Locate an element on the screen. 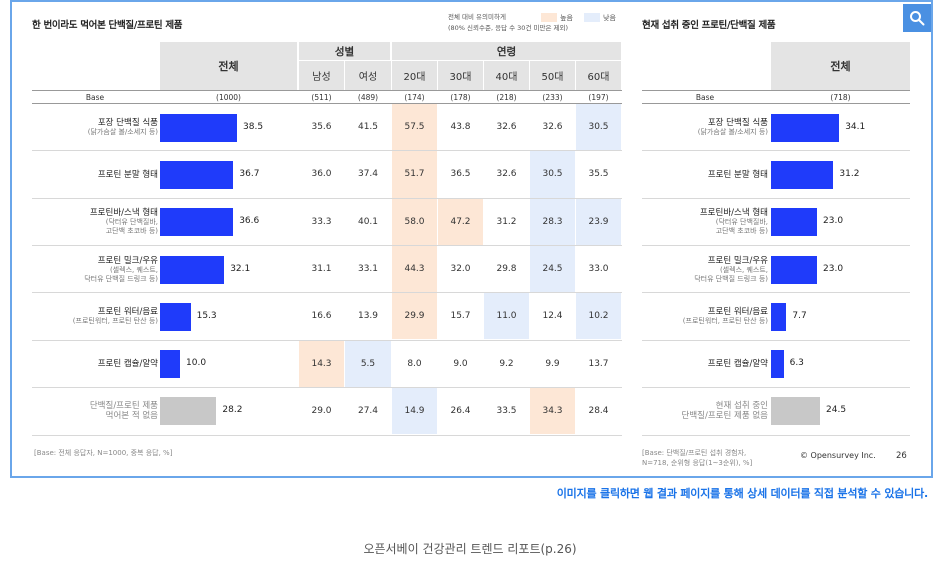  data-cell: 47.2 is located at coordinates (460, 221).